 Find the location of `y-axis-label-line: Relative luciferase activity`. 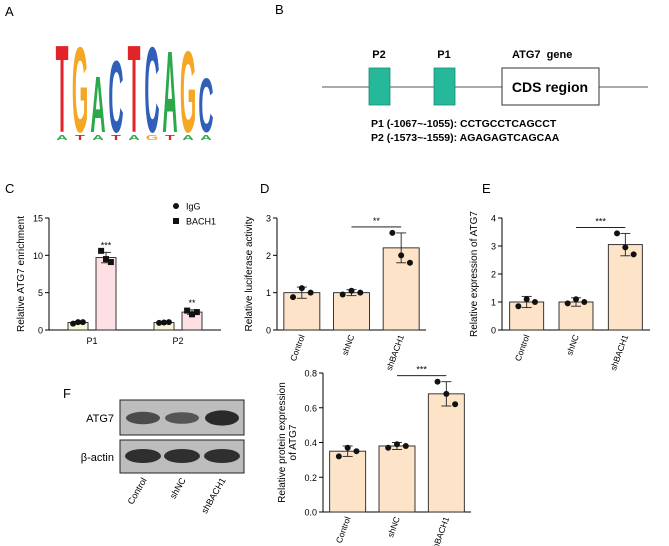

y-axis-label-line: Relative luciferase activity is located at coordinates (249, 273).